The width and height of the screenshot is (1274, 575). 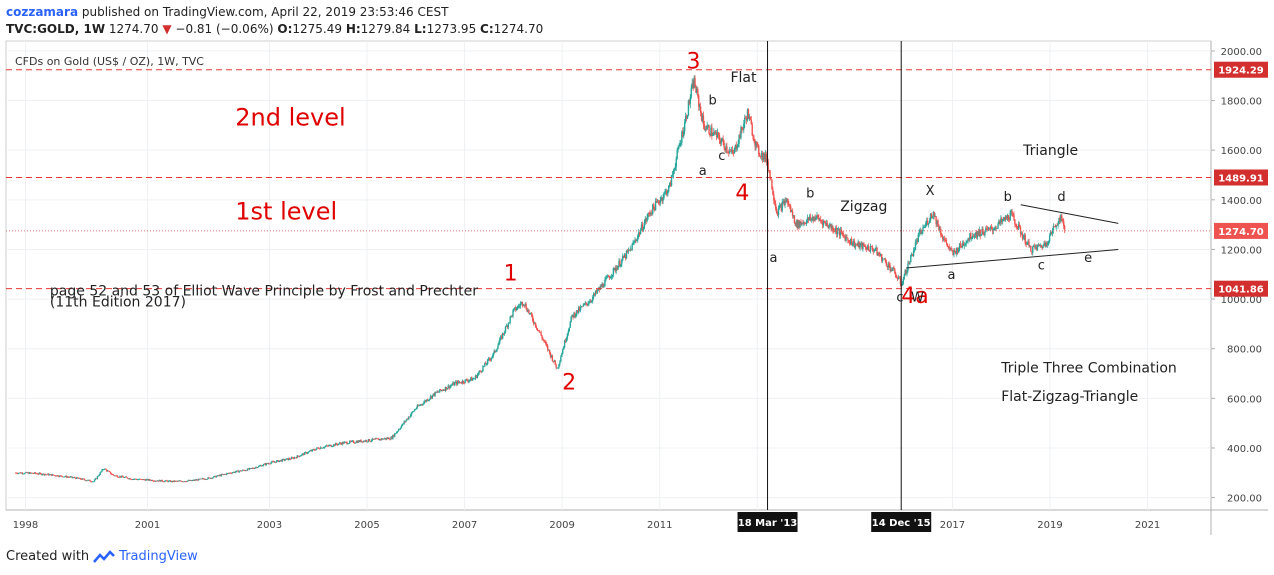 What do you see at coordinates (1241, 232) in the screenshot?
I see `last-price-label: 1274.70` at bounding box center [1241, 232].